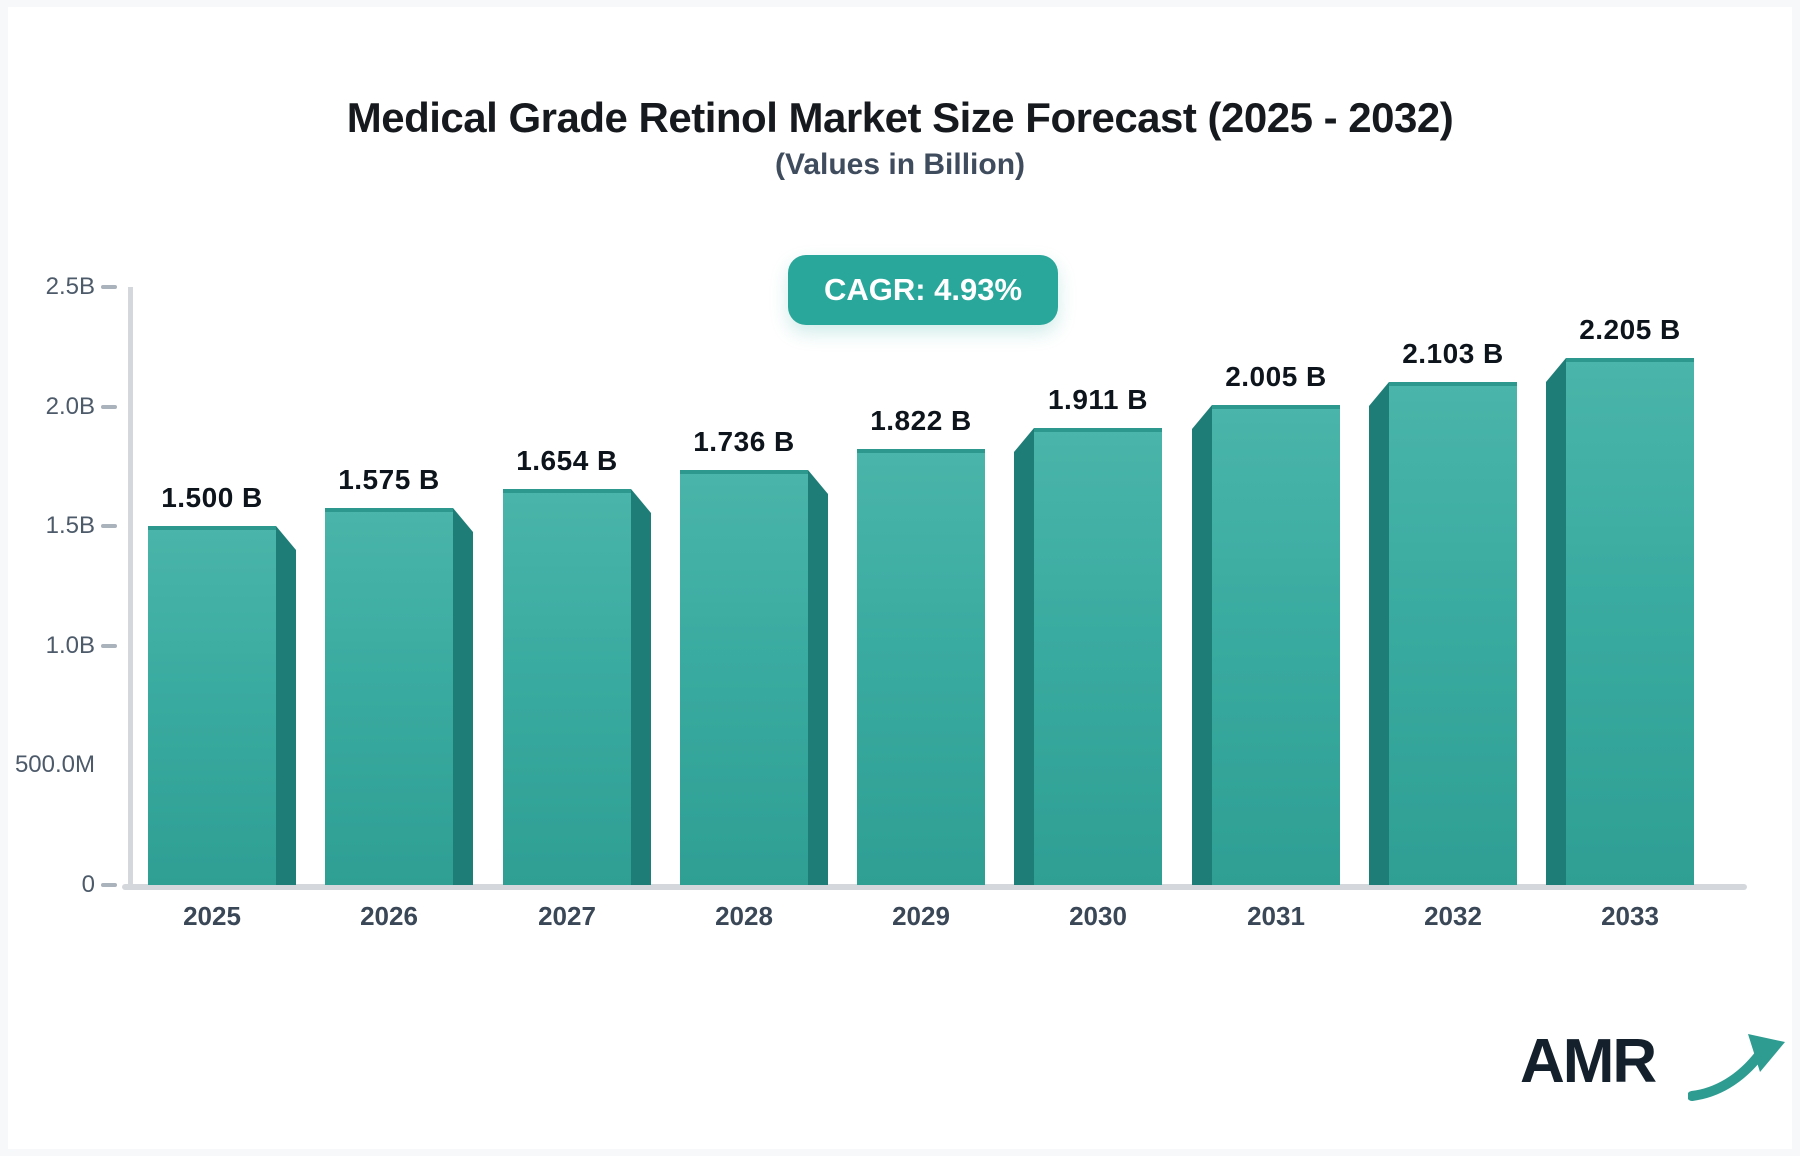 Image resolution: width=1800 pixels, height=1156 pixels. I want to click on y-axis-label: 2.5B, so click(70, 286).